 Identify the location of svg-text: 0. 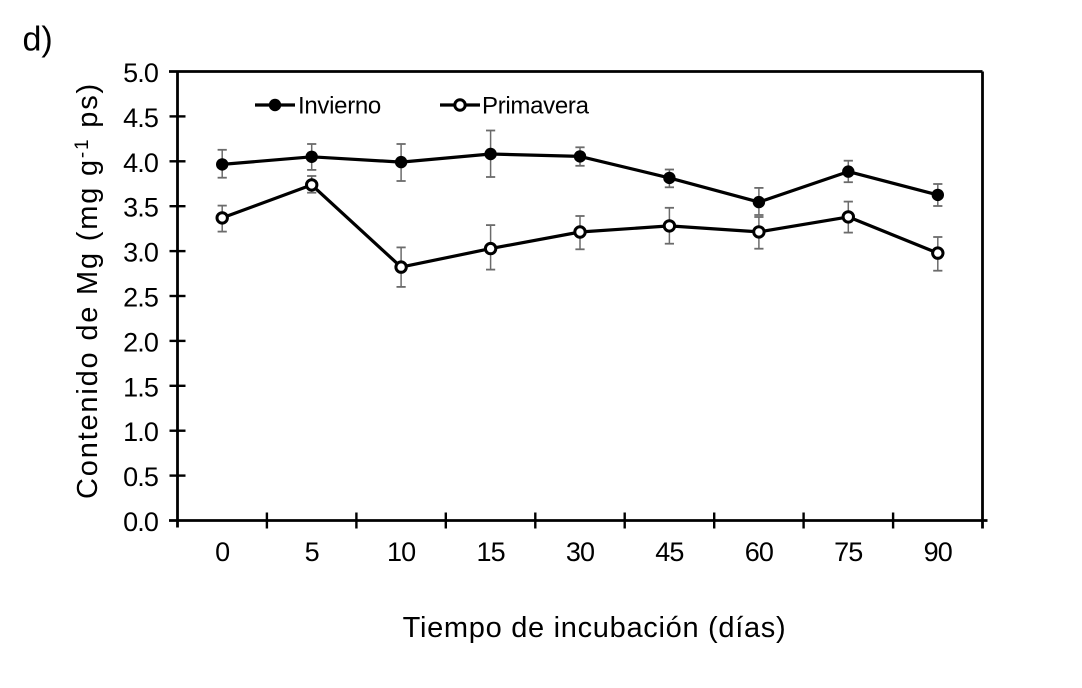
(222, 552).